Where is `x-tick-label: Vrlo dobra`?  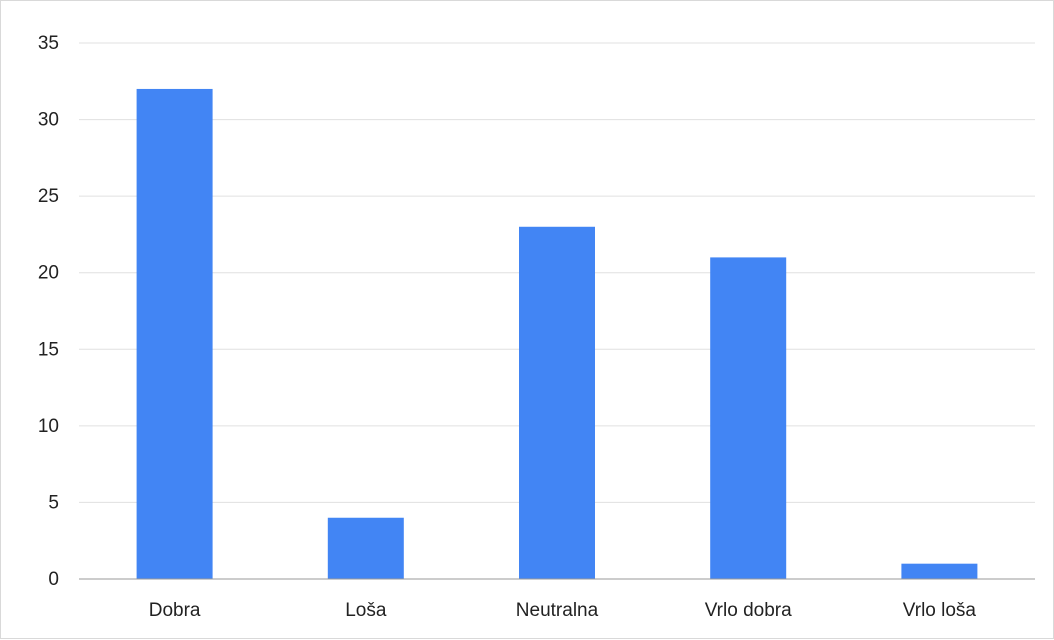 x-tick-label: Vrlo dobra is located at coordinates (748, 610).